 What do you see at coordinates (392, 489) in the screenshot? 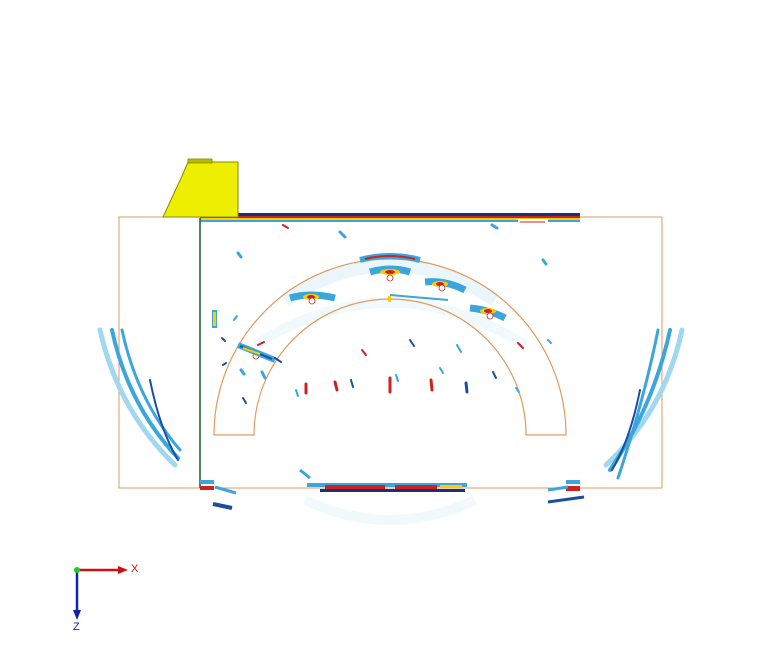
I see `back-wall-echo` at bounding box center [392, 489].